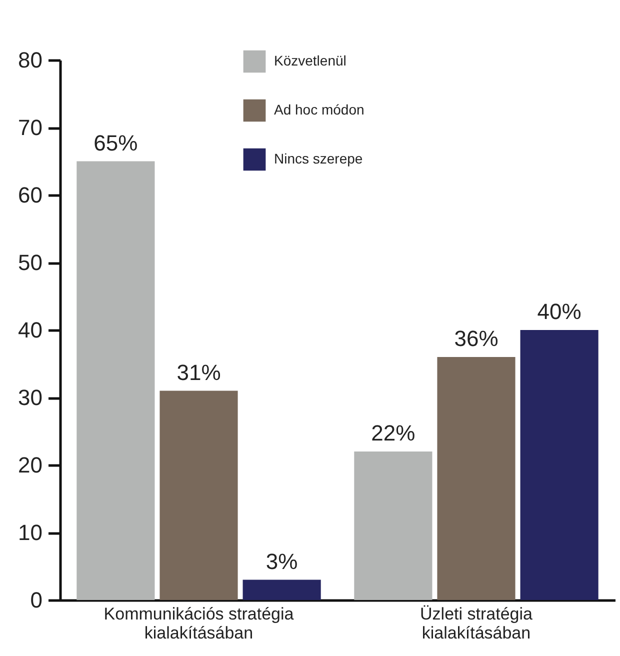  Describe the element at coordinates (36, 600) in the screenshot. I see `y-tick-label: 0` at that location.